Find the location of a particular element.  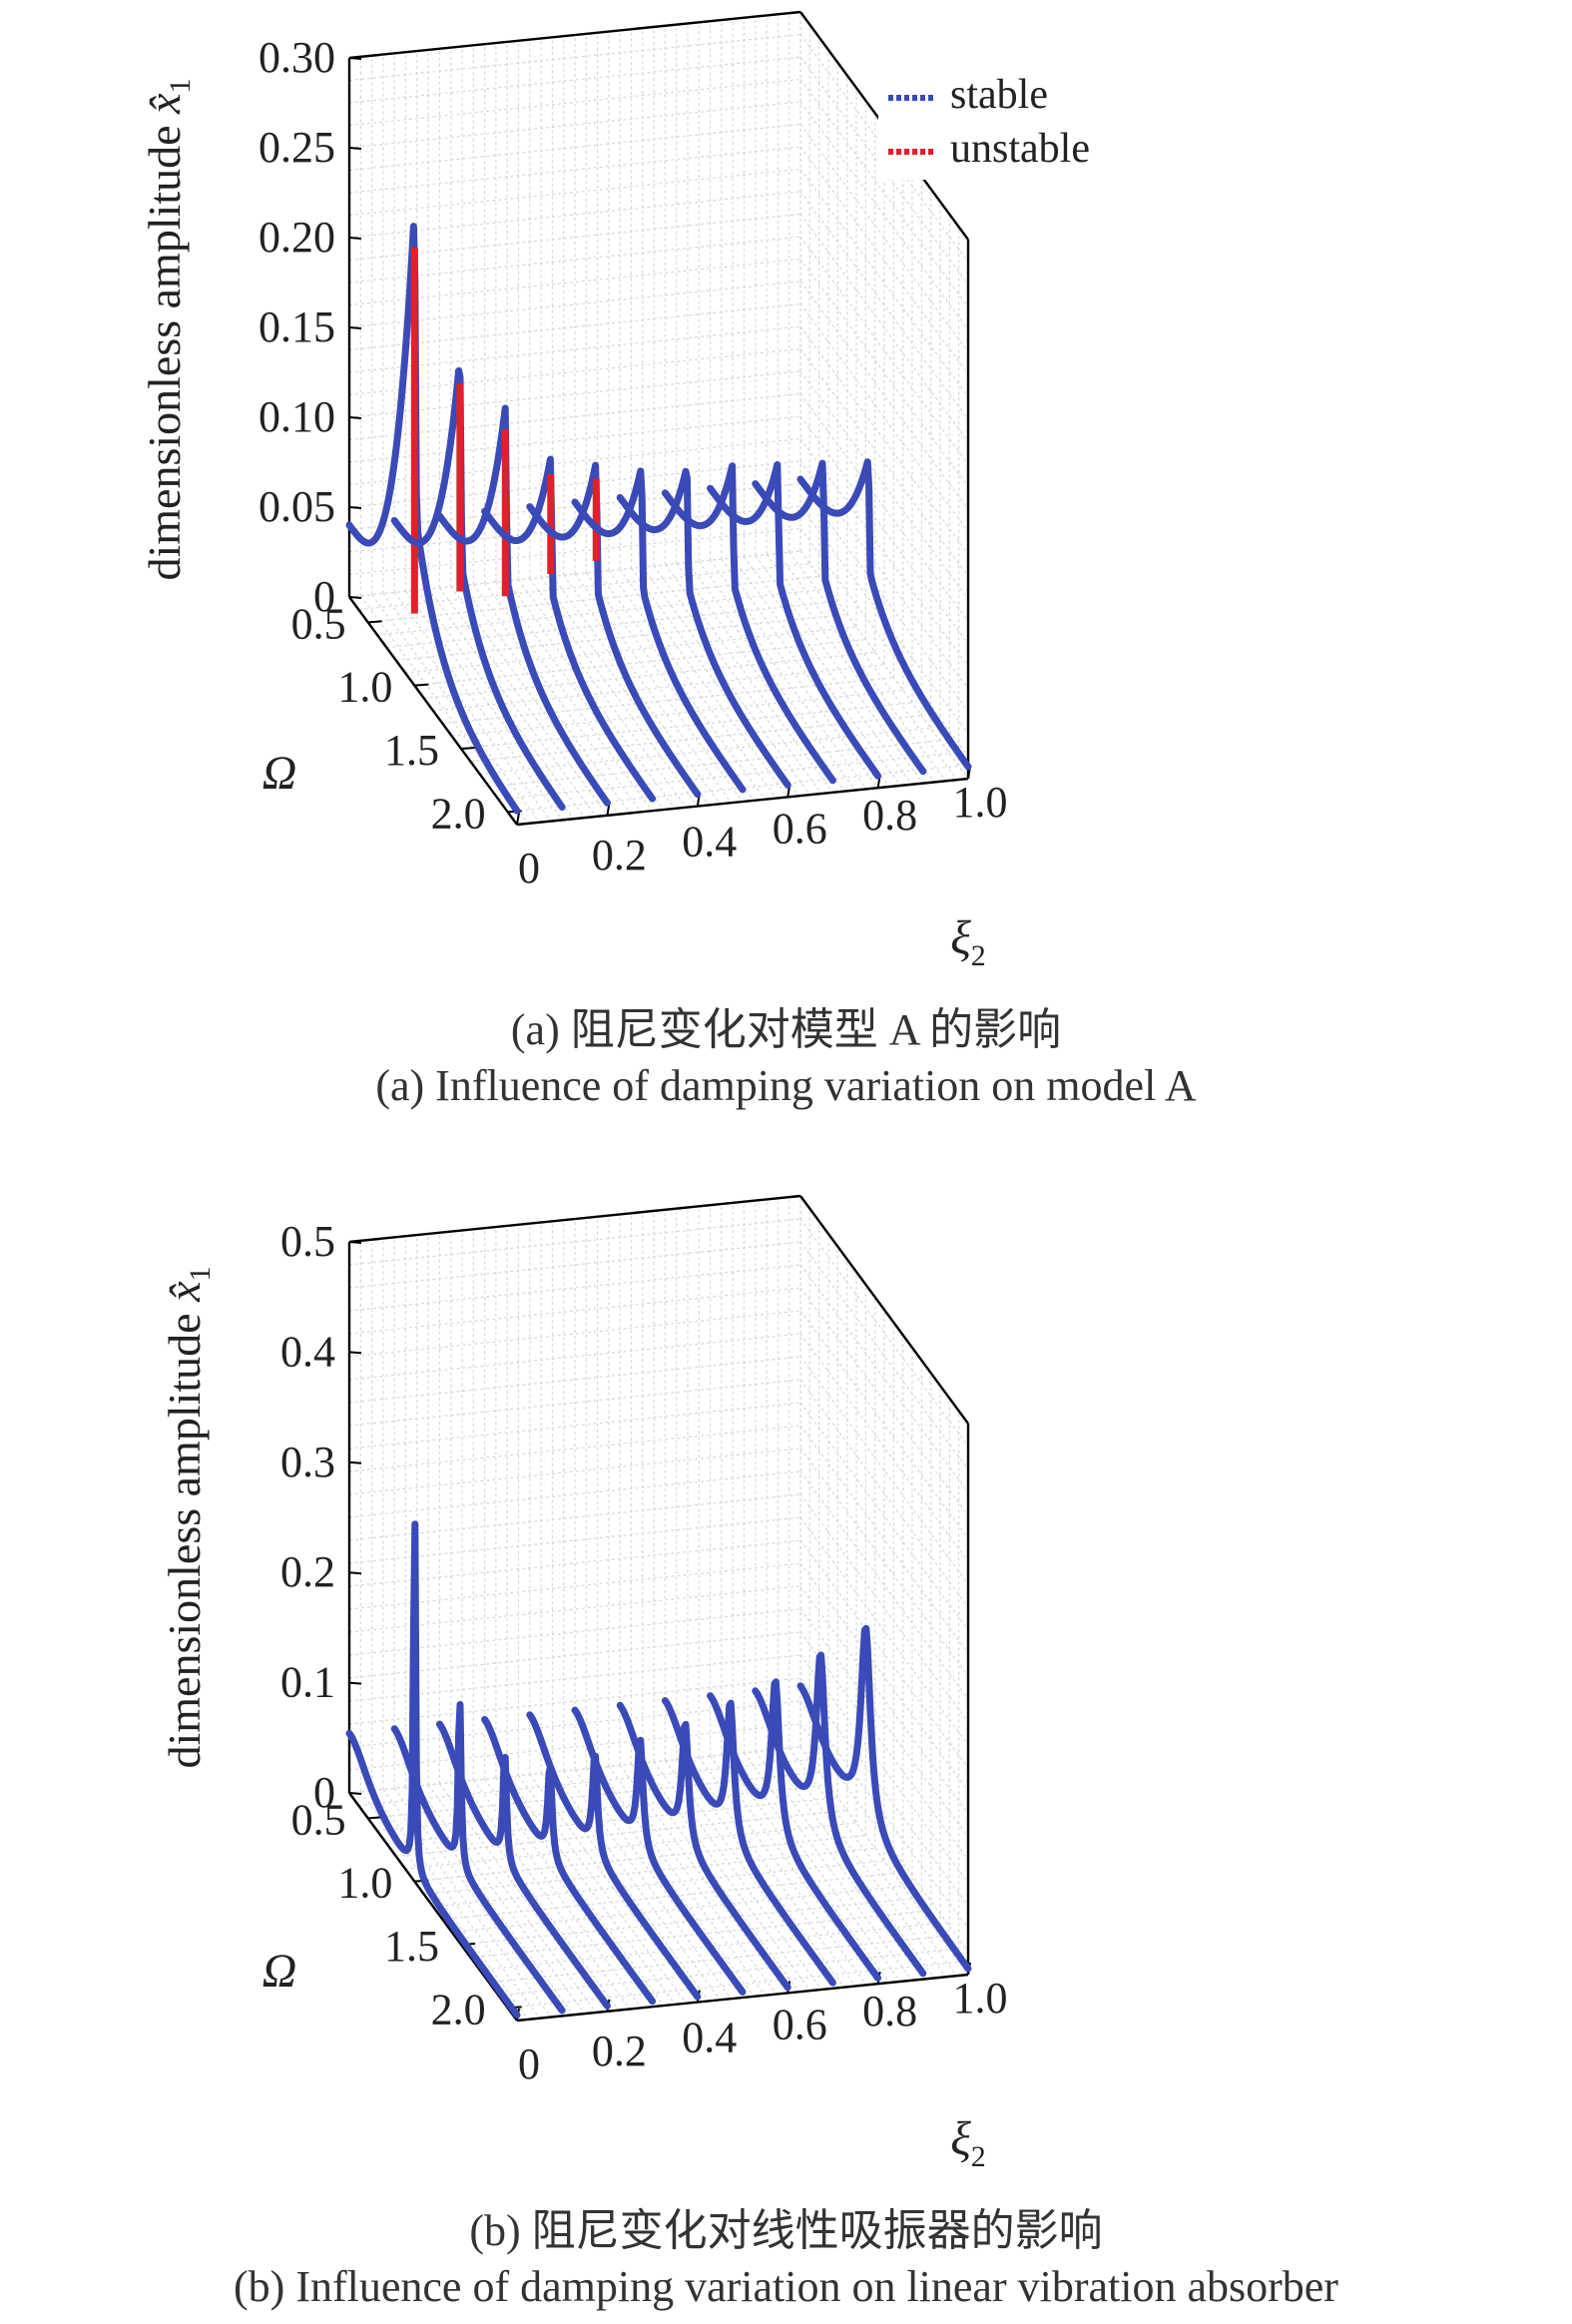

x-tick-label: 0.6 is located at coordinates (800, 2024).